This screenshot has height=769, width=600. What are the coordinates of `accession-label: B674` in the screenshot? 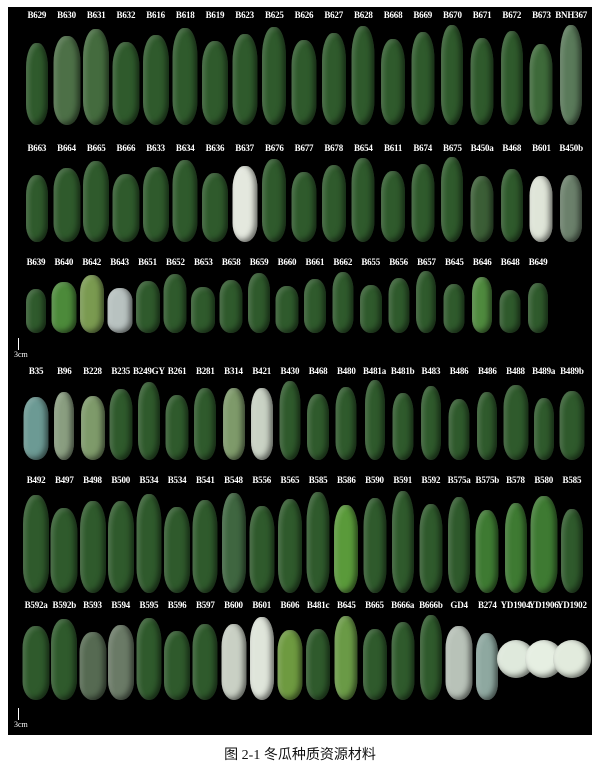 It's located at (423, 148).